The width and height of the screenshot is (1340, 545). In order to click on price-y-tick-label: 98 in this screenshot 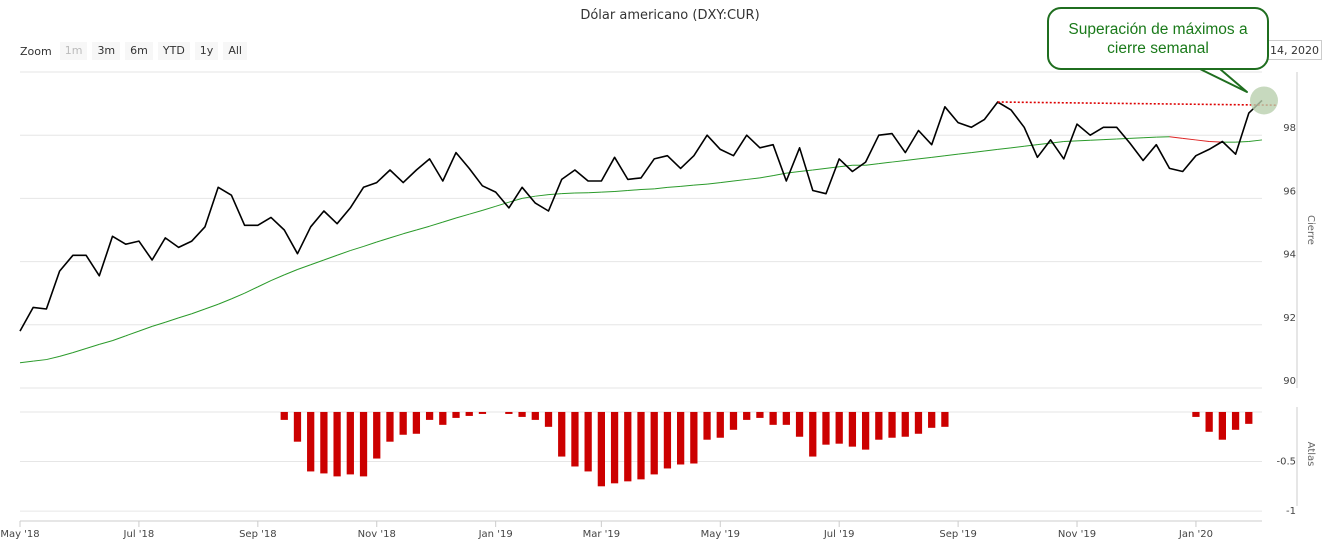, I will do `click(1289, 128)`.